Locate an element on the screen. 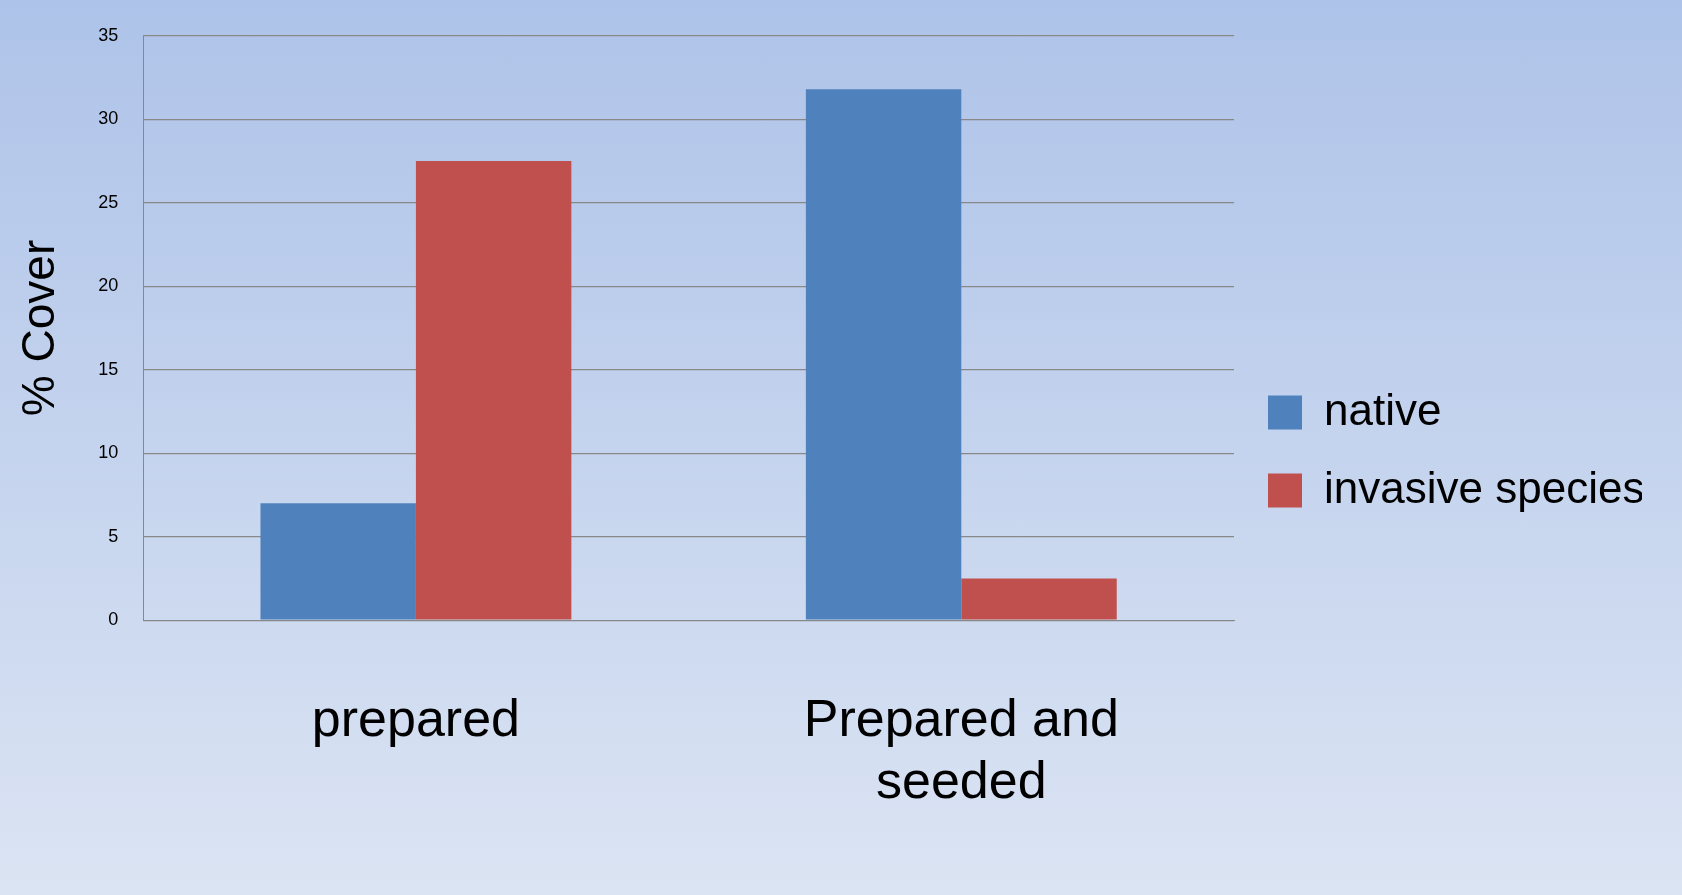 The width and height of the screenshot is (1682, 895). y-tick-label: 35 is located at coordinates (108, 34).